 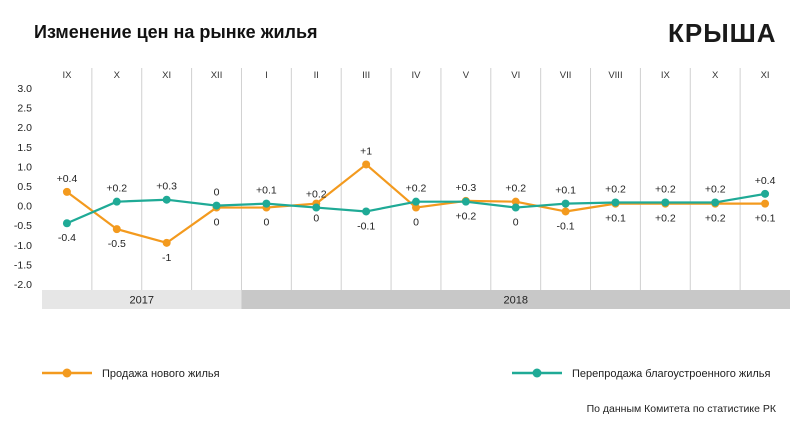 I want to click on legend-marker-resale-housing, so click(x=537, y=373).